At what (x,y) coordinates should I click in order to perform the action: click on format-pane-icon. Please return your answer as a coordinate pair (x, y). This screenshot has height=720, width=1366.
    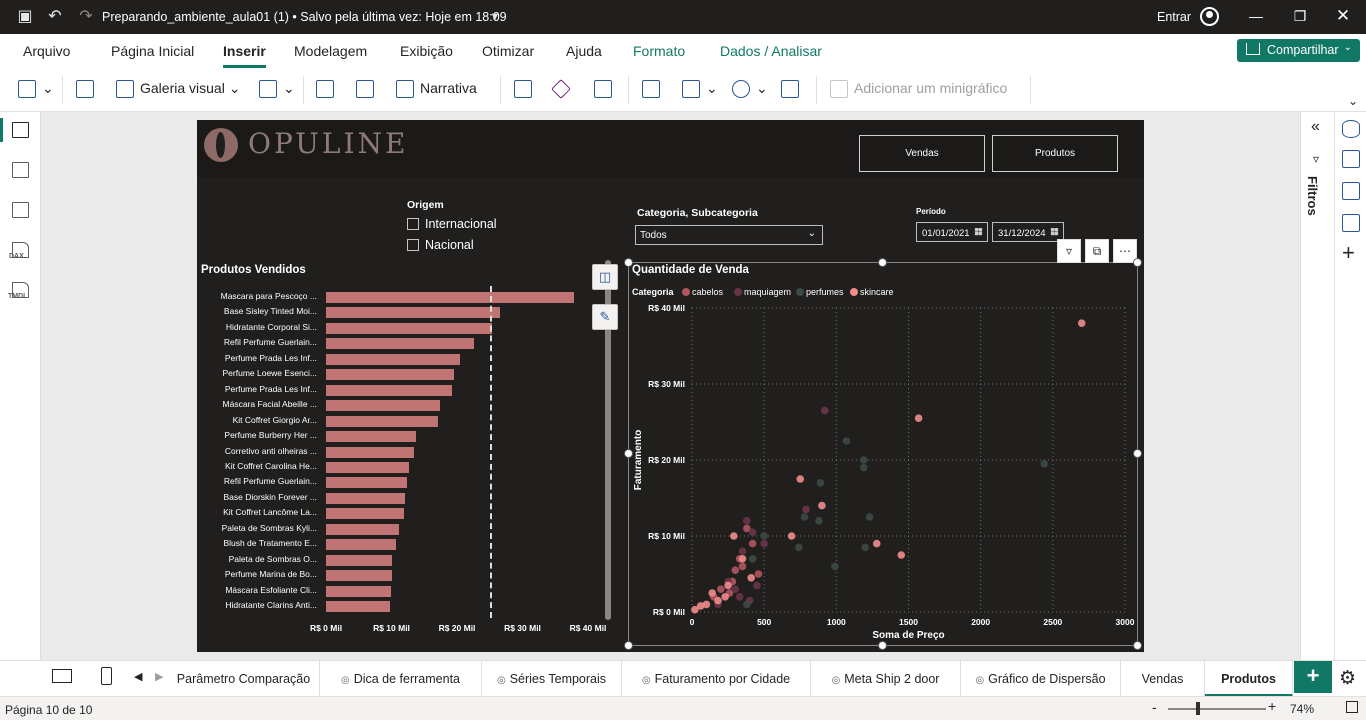
    Looking at the image, I should click on (1351, 191).